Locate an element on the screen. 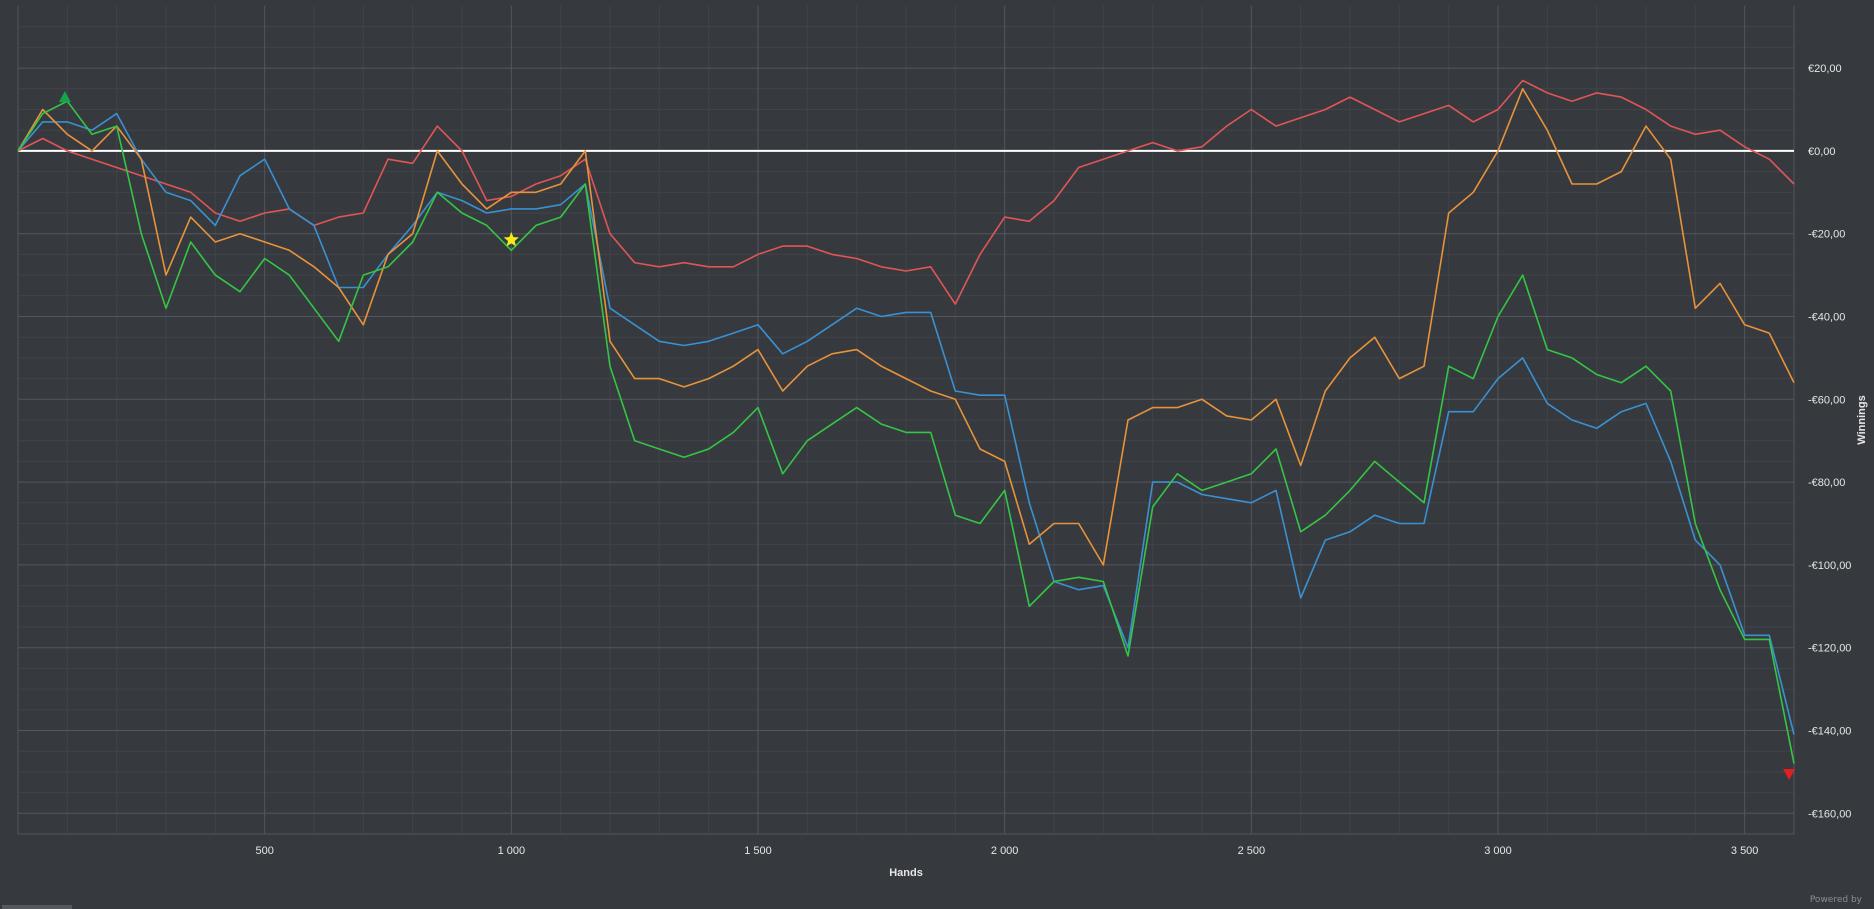 This screenshot has height=909, width=1874. x-tick-label: 2 000 is located at coordinates (1005, 851).